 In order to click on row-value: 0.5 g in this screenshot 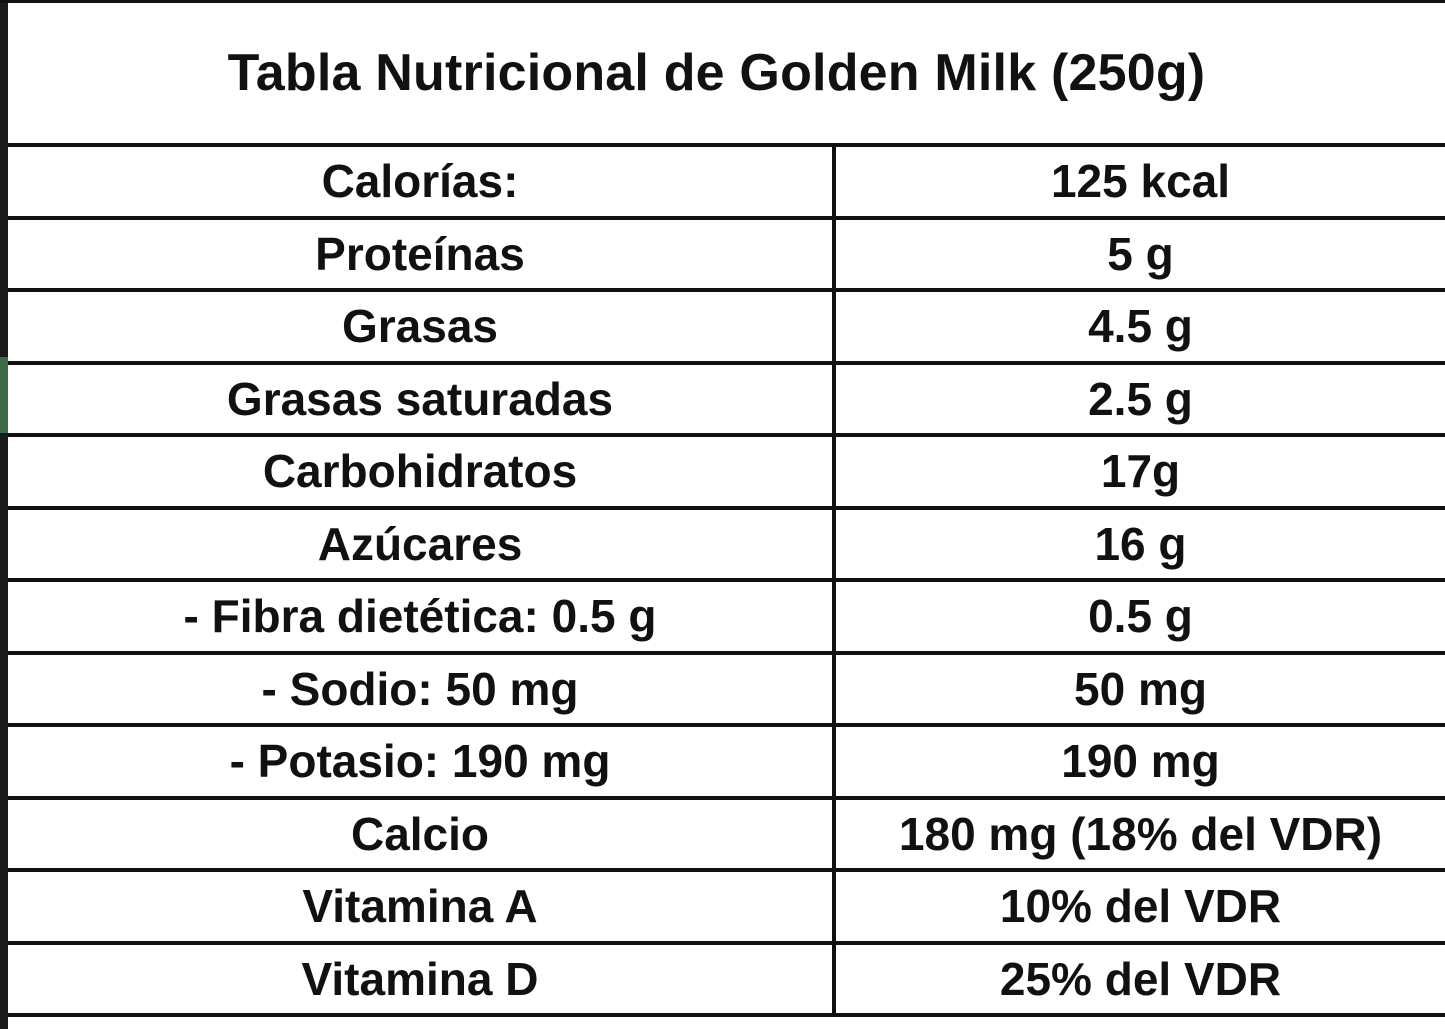, I will do `click(1139, 615)`.